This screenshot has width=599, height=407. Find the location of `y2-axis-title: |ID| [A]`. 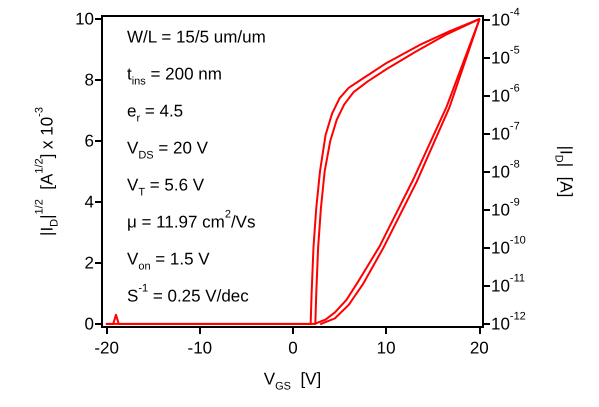

y2-axis-title: |ID| [A] is located at coordinates (564, 172).